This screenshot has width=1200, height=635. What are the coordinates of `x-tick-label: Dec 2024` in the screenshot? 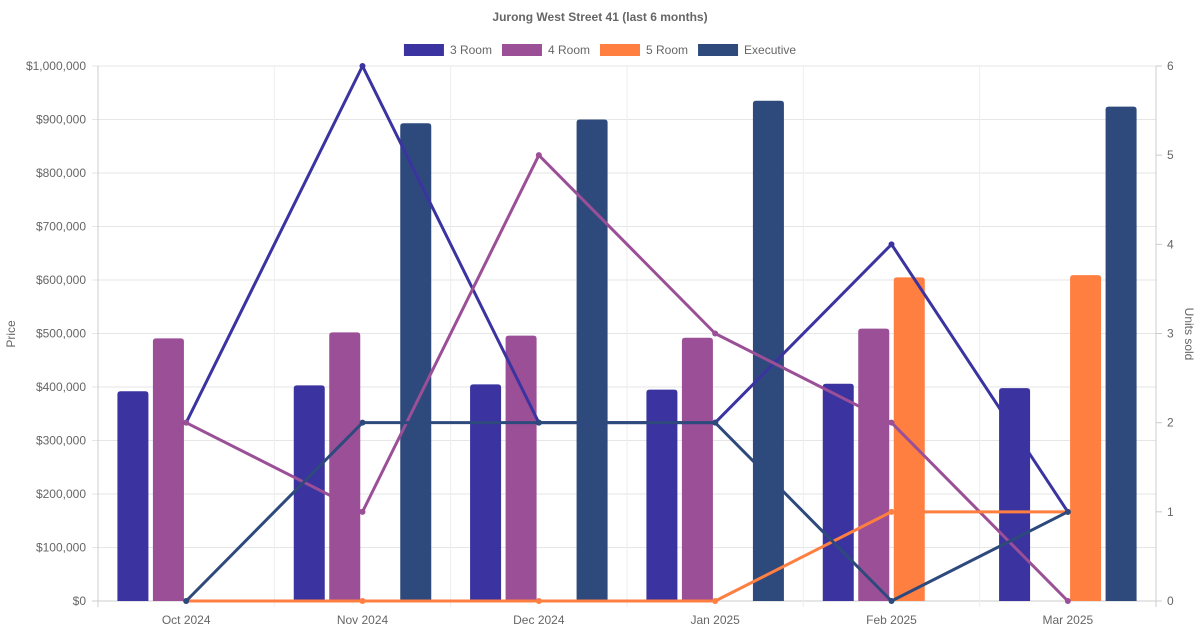 It's located at (539, 620).